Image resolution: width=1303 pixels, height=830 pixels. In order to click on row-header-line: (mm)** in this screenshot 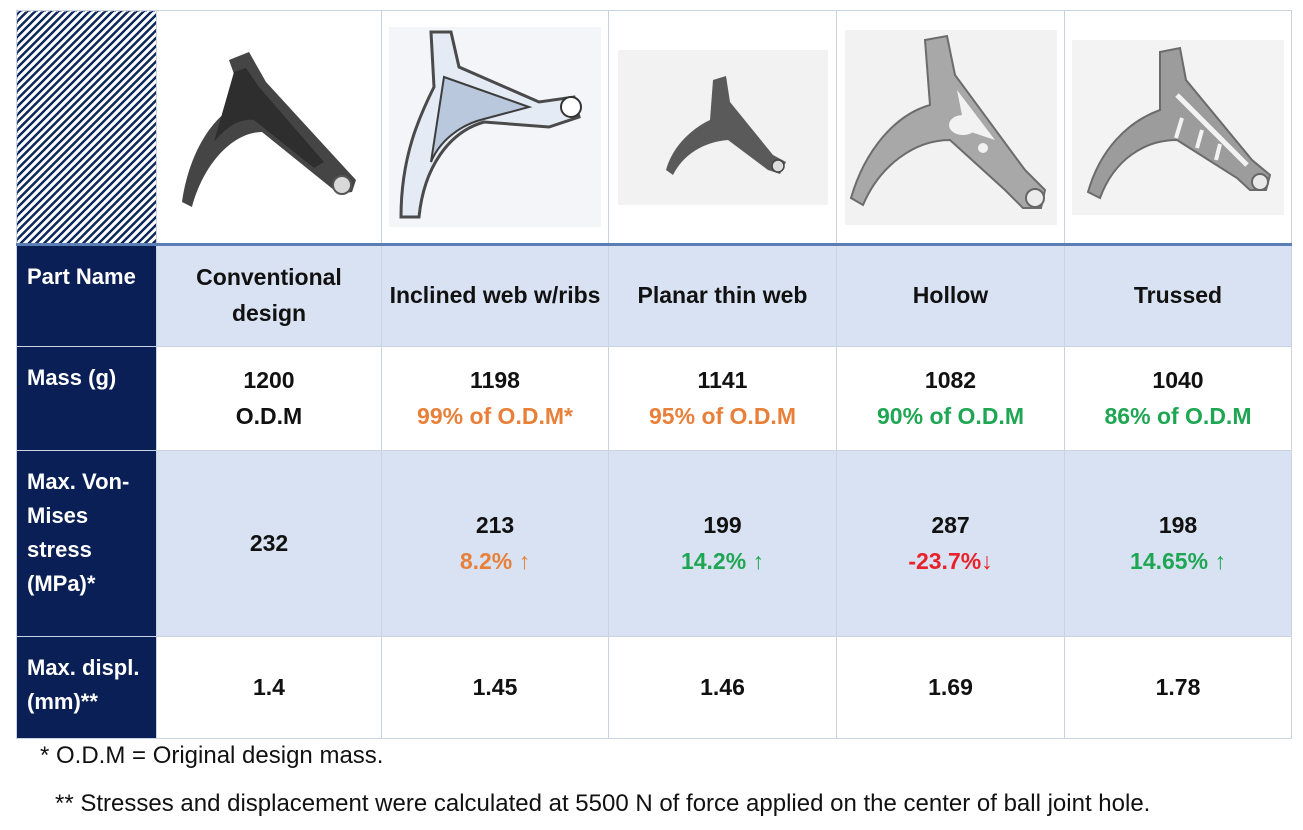, I will do `click(62, 702)`.